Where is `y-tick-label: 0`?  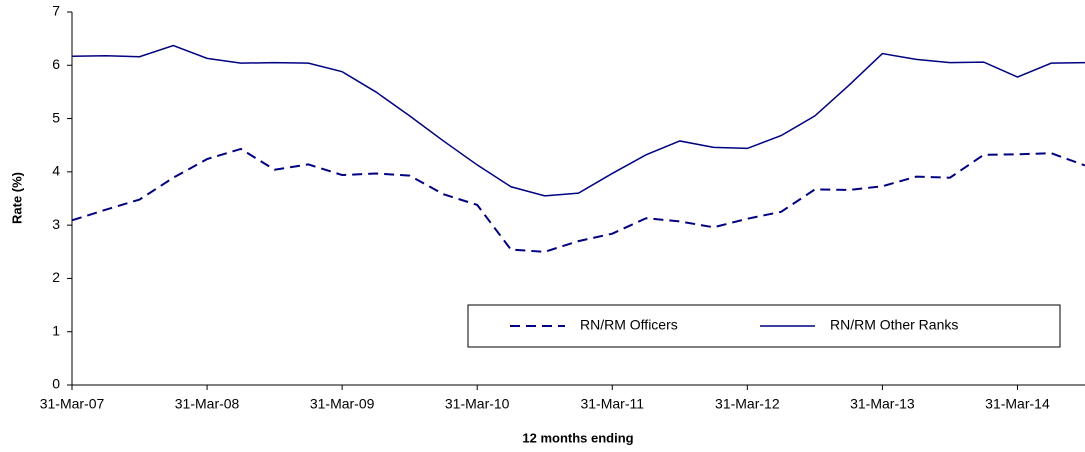
y-tick-label: 0 is located at coordinates (56, 384).